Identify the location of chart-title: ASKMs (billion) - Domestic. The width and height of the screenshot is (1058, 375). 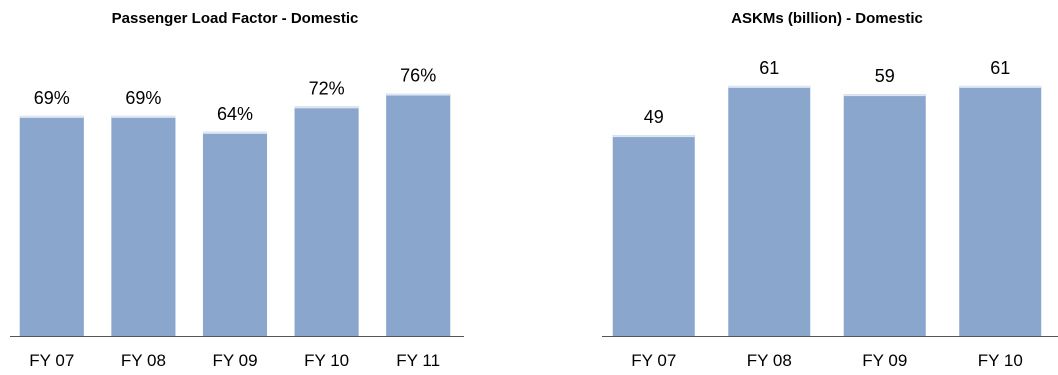
(827, 18).